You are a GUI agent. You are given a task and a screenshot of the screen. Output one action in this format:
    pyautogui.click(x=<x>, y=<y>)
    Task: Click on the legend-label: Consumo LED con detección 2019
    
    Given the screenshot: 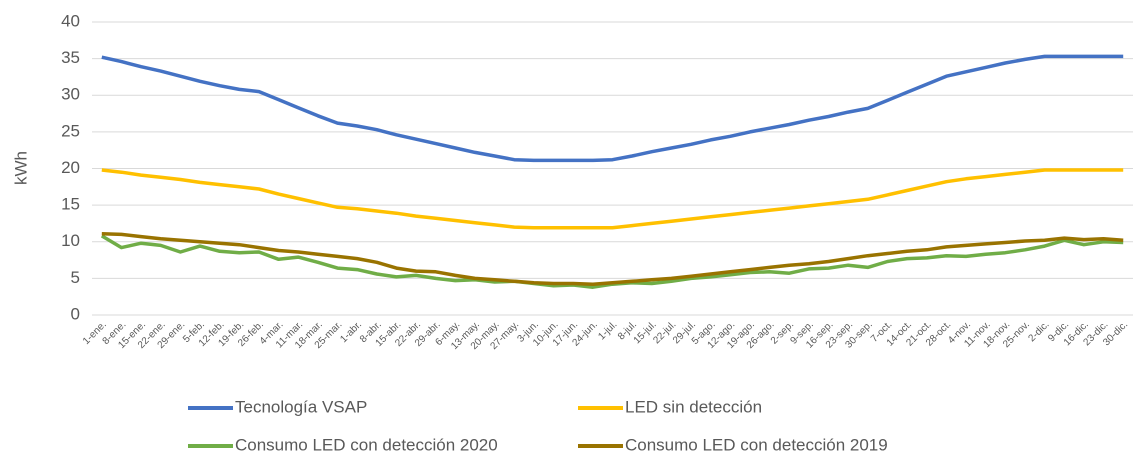 What is the action you would take?
    pyautogui.click(x=756, y=444)
    